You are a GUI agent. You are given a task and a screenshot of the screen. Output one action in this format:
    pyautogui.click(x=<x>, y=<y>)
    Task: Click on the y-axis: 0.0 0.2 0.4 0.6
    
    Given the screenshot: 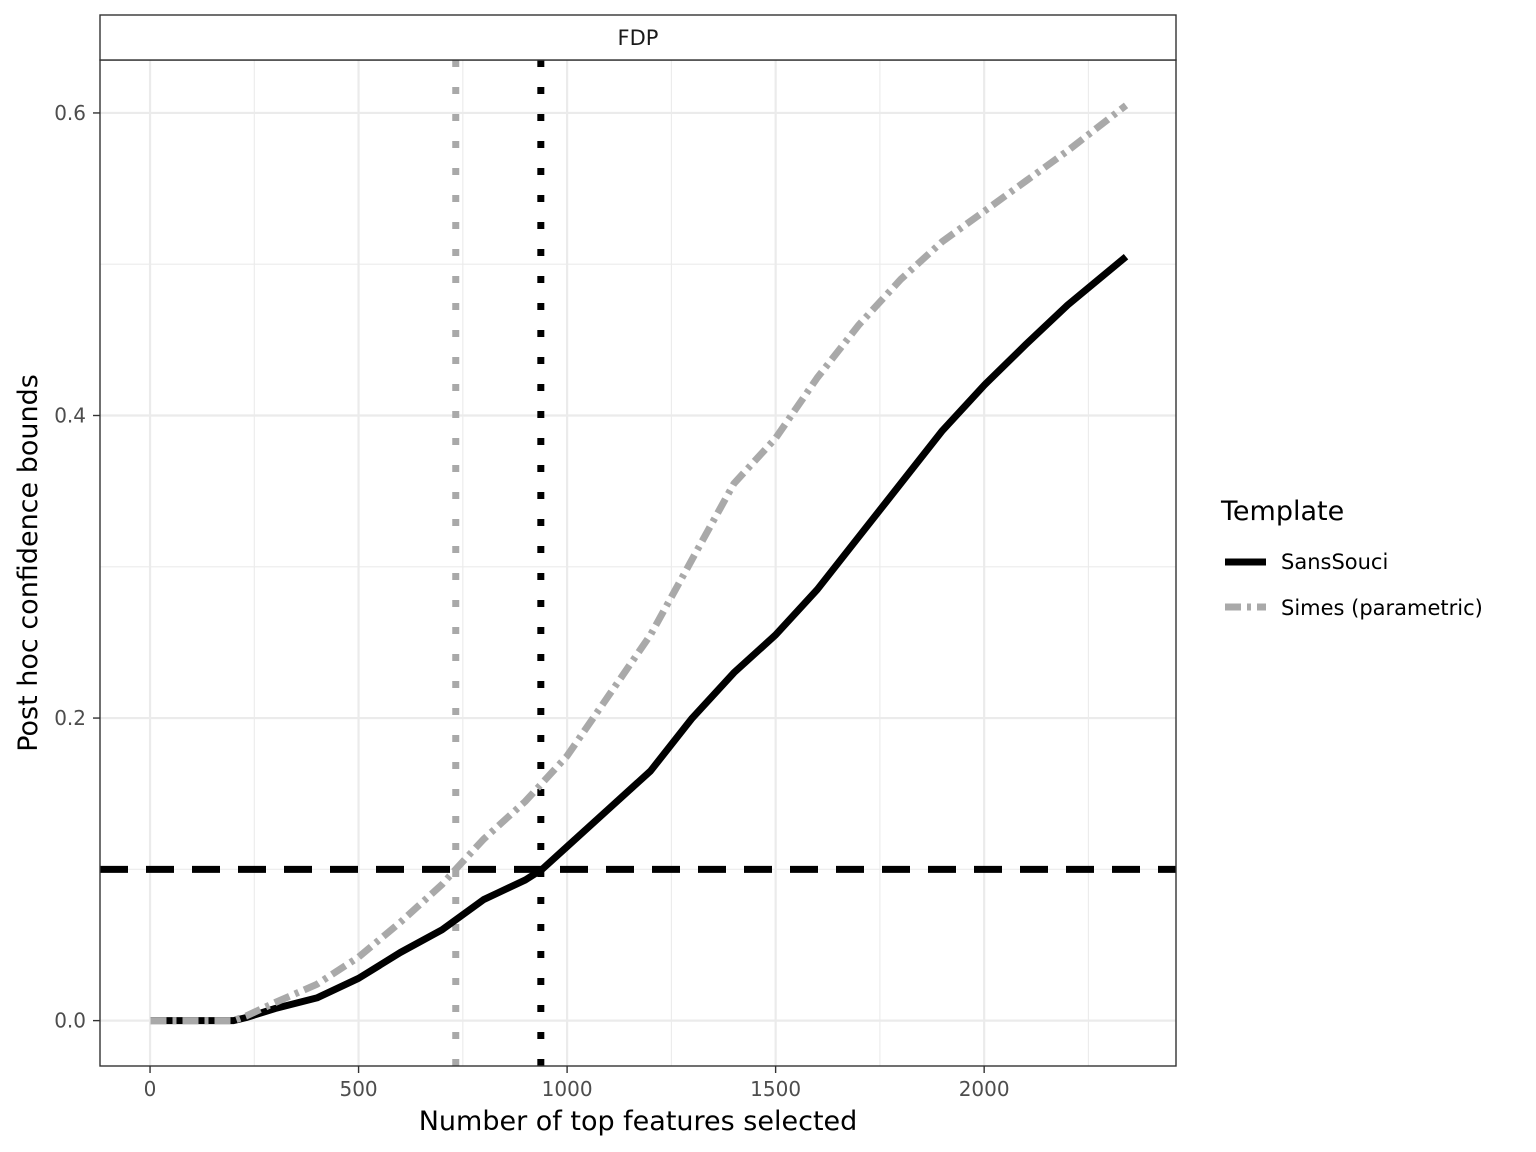 What is the action you would take?
    pyautogui.click(x=77, y=567)
    